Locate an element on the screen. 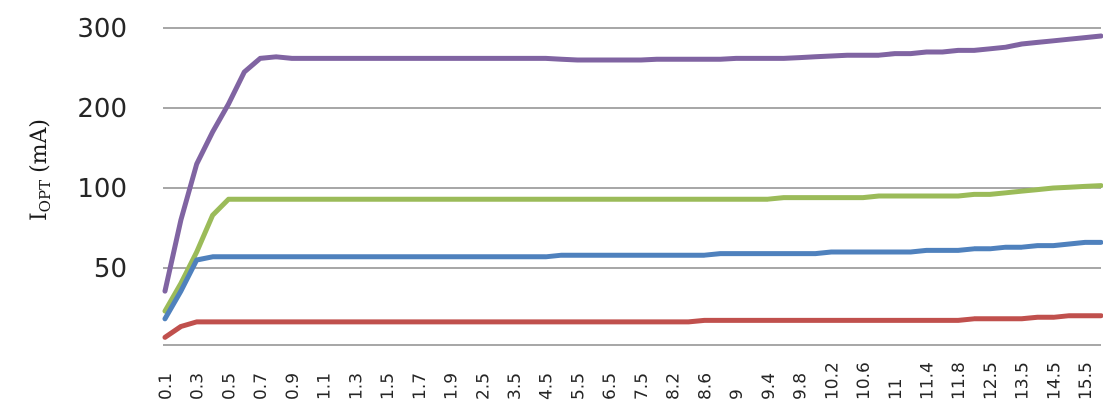  y-tick-label: 300 is located at coordinates (102, 29).